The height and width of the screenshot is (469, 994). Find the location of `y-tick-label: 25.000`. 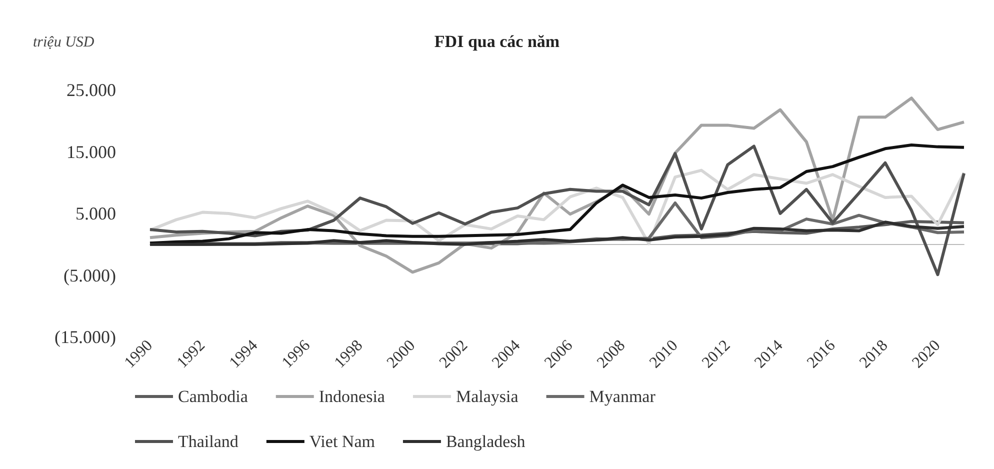

y-tick-label: 25.000 is located at coordinates (91, 90).